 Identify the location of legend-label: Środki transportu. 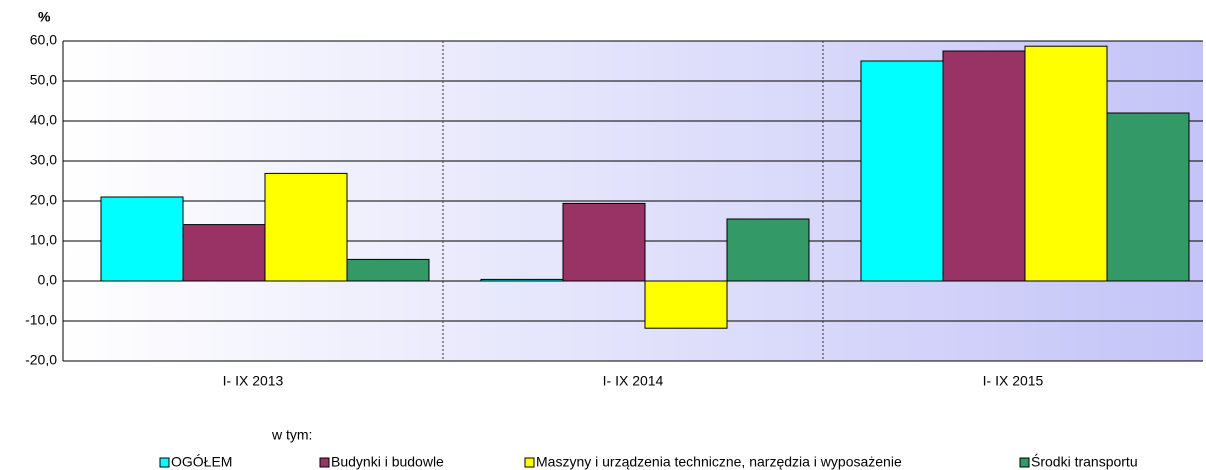
(1084, 461).